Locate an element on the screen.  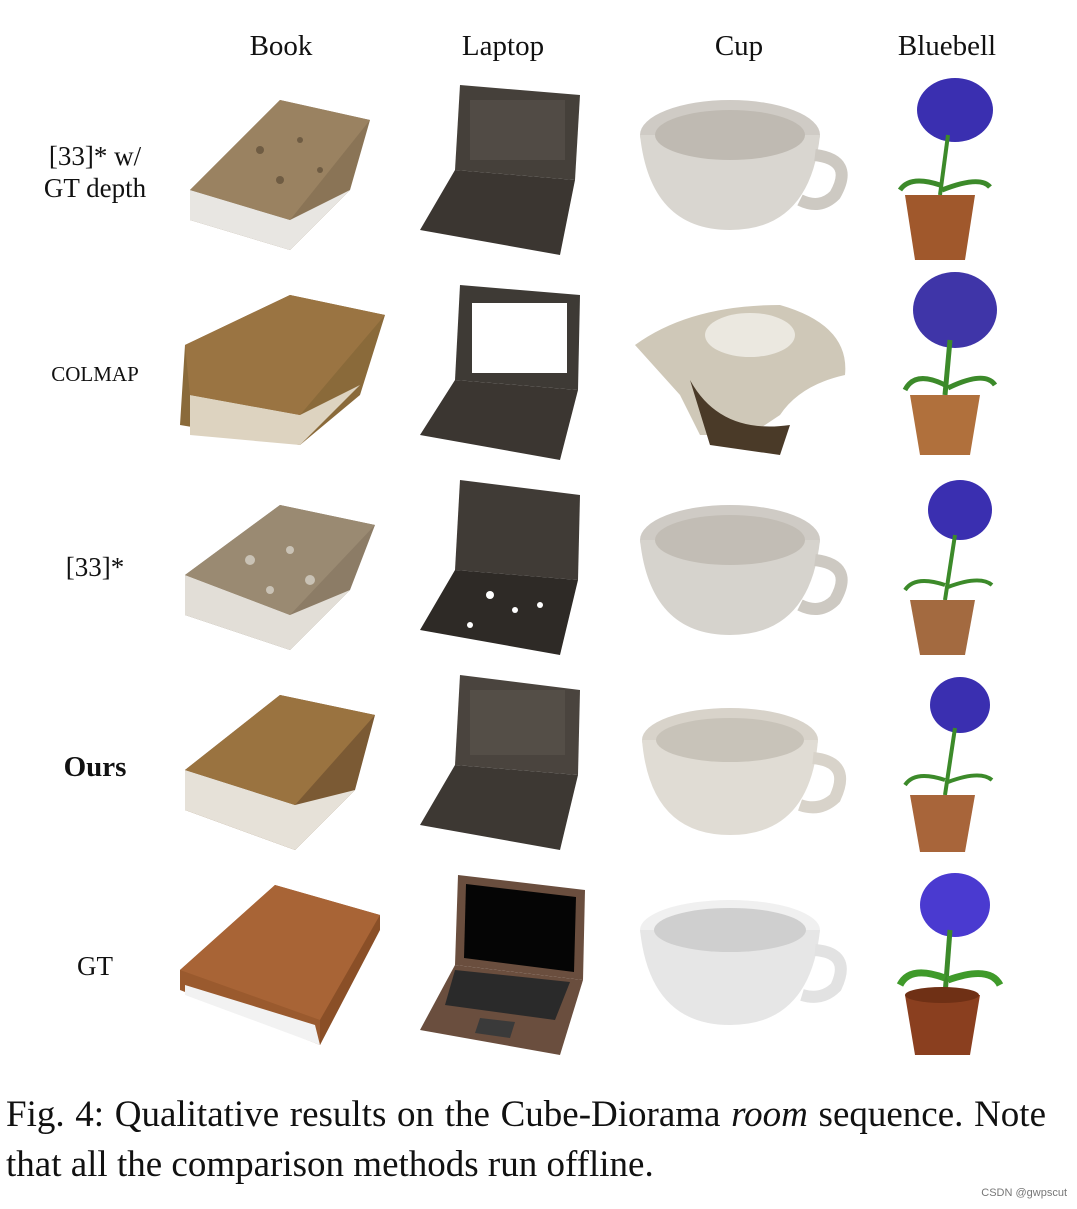
image-laptop-row2 is located at coordinates (510, 380).